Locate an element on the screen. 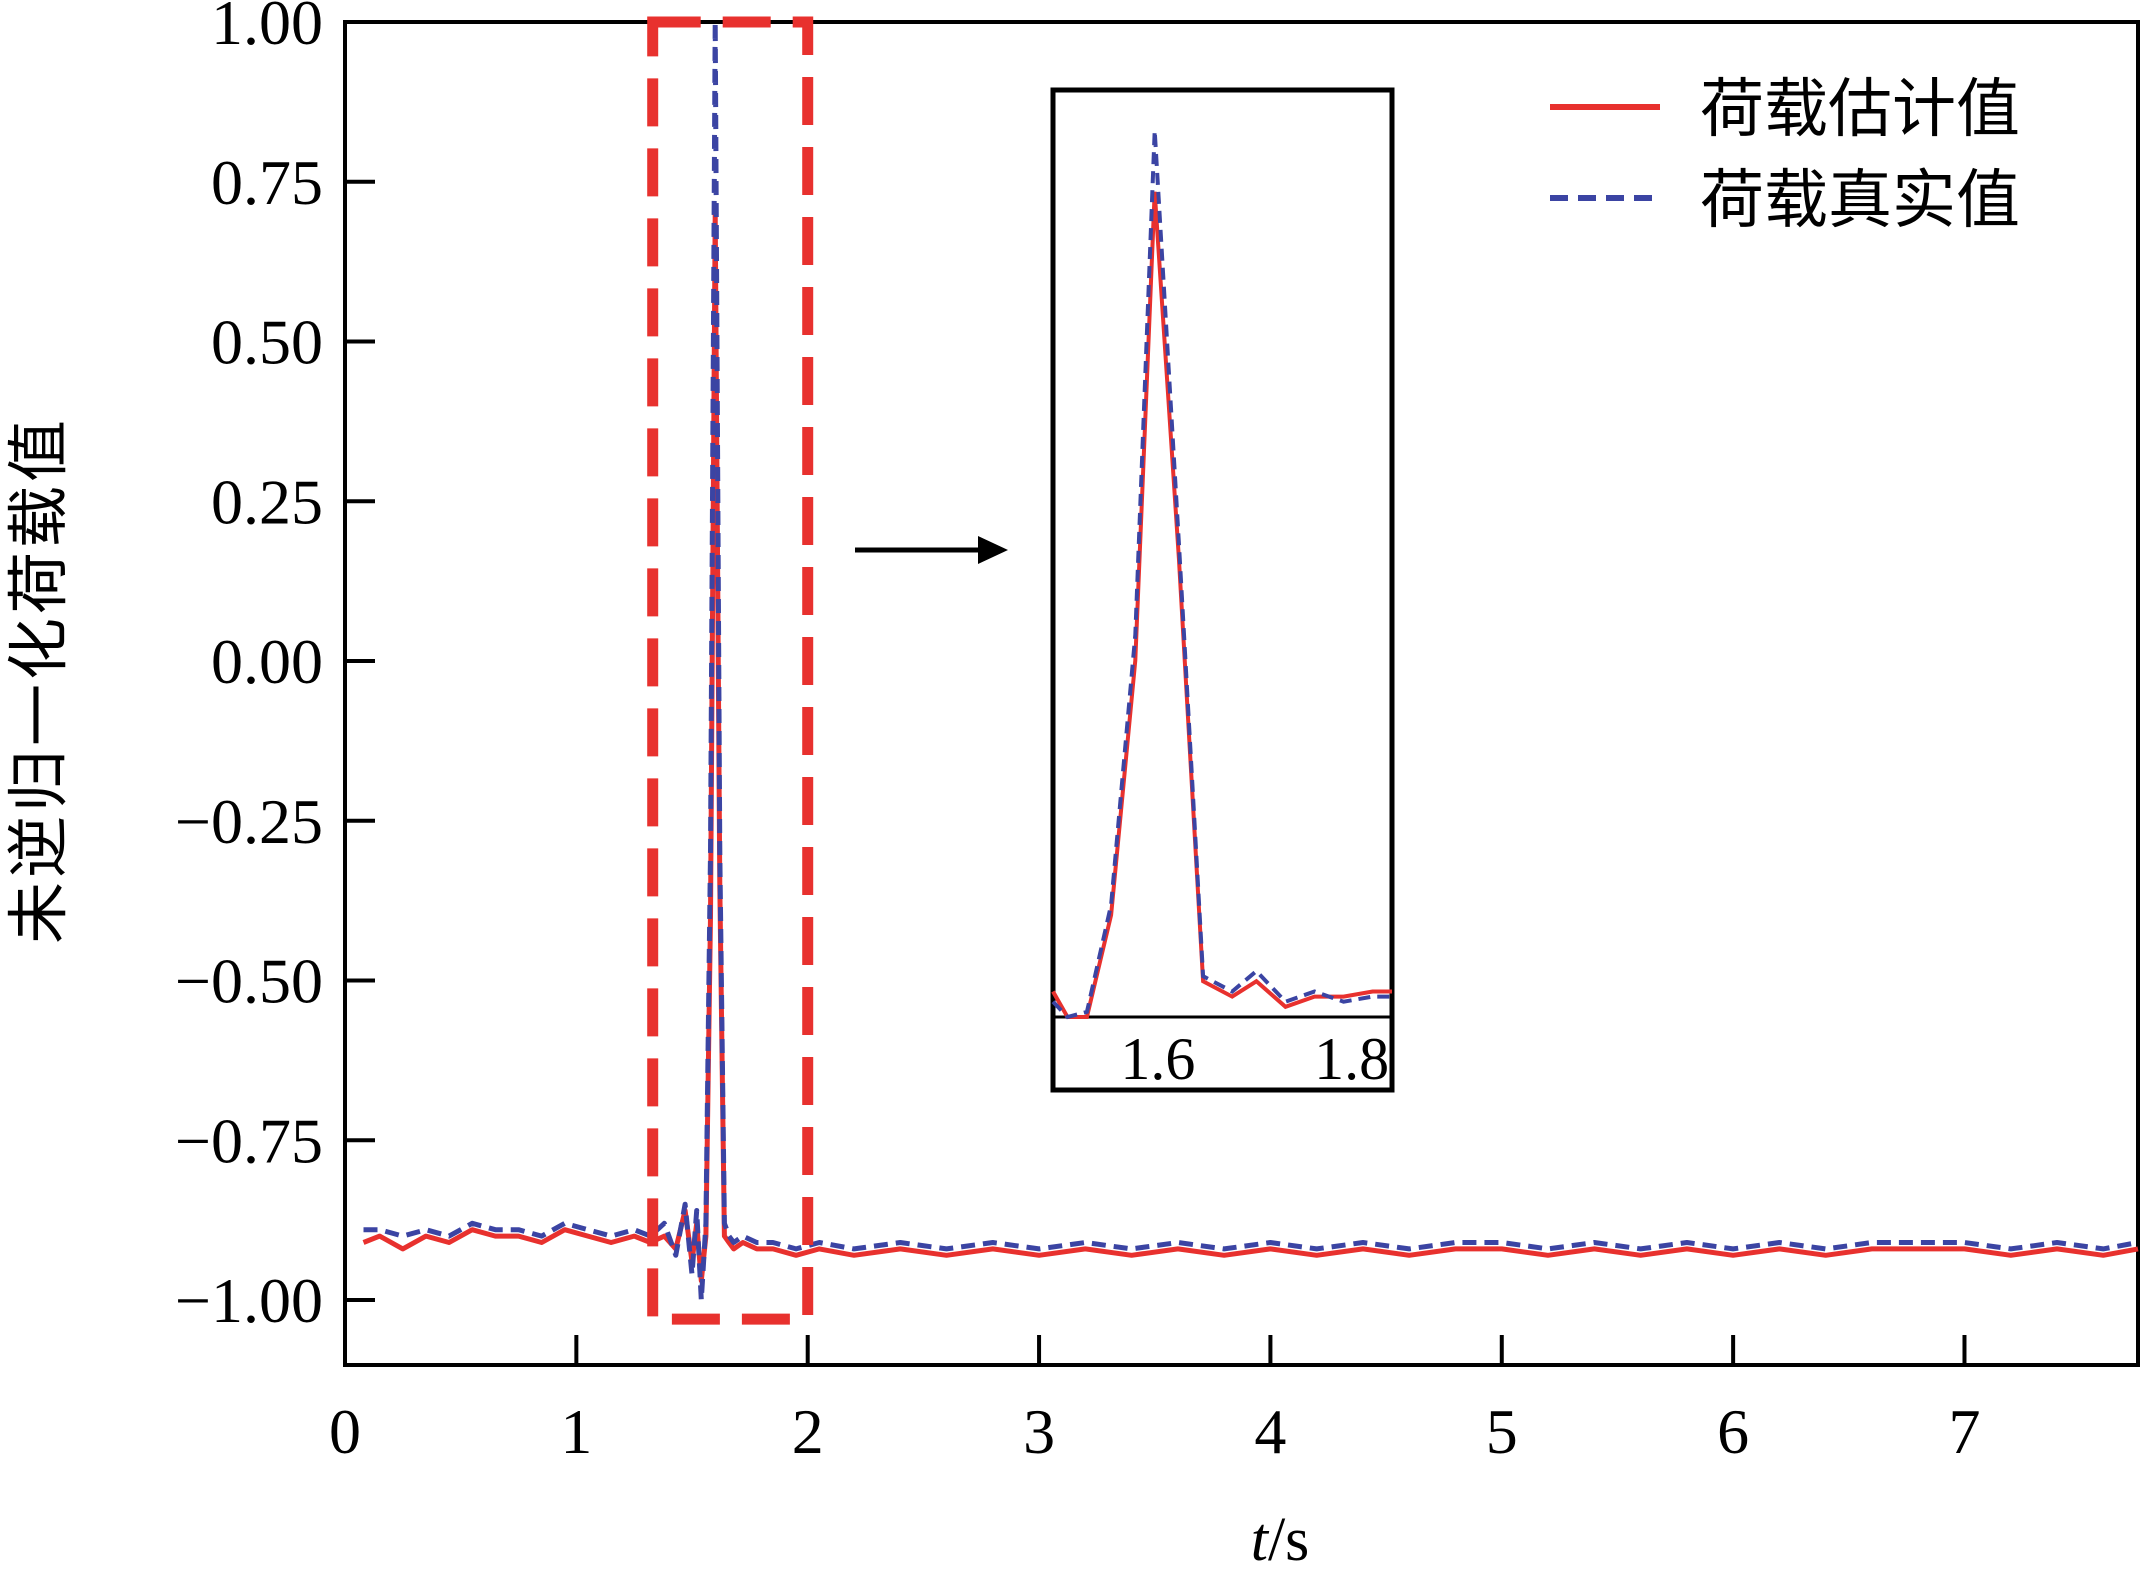 This screenshot has height=1570, width=2143. x-tick-label: 7 is located at coordinates (1964, 1431).